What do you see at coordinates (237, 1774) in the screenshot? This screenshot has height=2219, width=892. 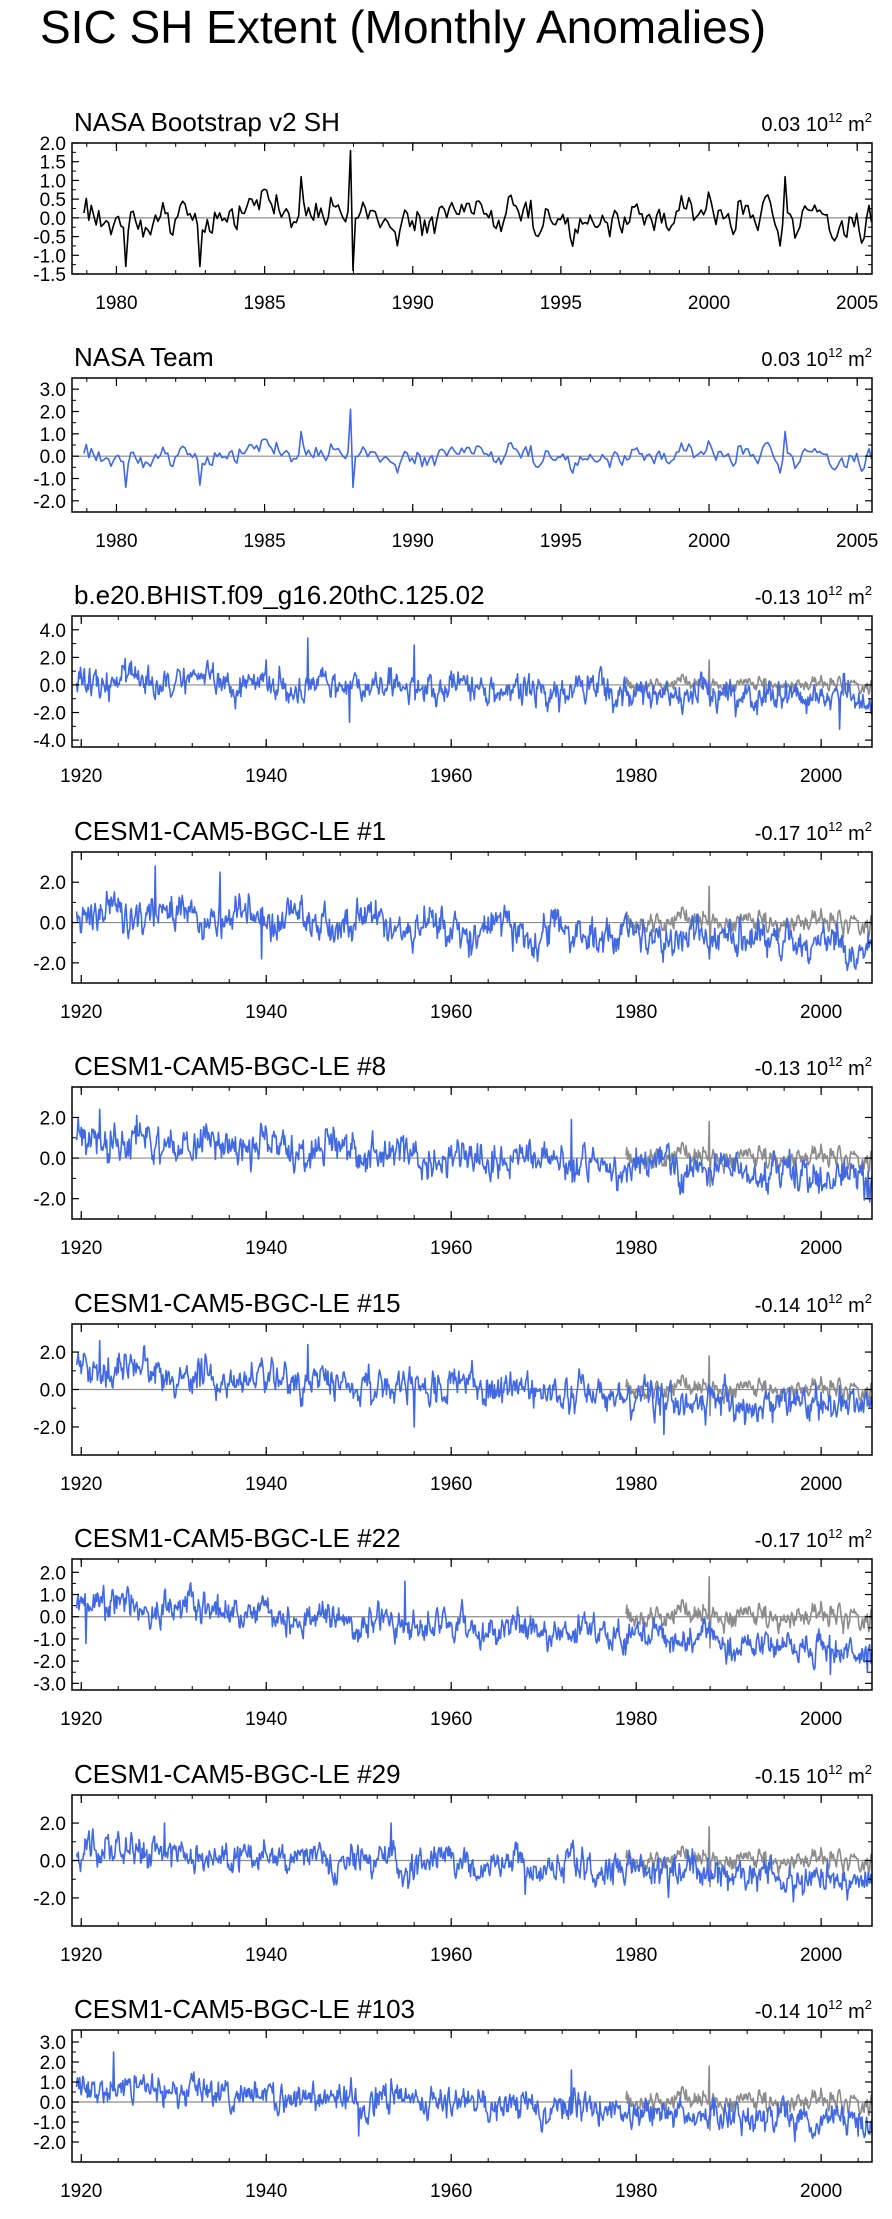 I see `panel-title: CESM1-CAM5-BGC-LE #29` at bounding box center [237, 1774].